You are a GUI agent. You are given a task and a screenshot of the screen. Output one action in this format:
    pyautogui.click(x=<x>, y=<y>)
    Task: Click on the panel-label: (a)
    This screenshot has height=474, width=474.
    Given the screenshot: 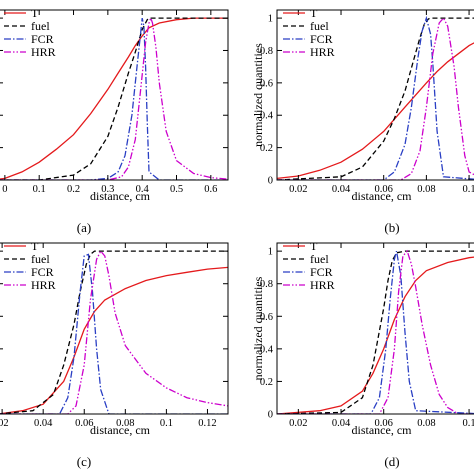 What is the action you would take?
    pyautogui.click(x=84, y=227)
    